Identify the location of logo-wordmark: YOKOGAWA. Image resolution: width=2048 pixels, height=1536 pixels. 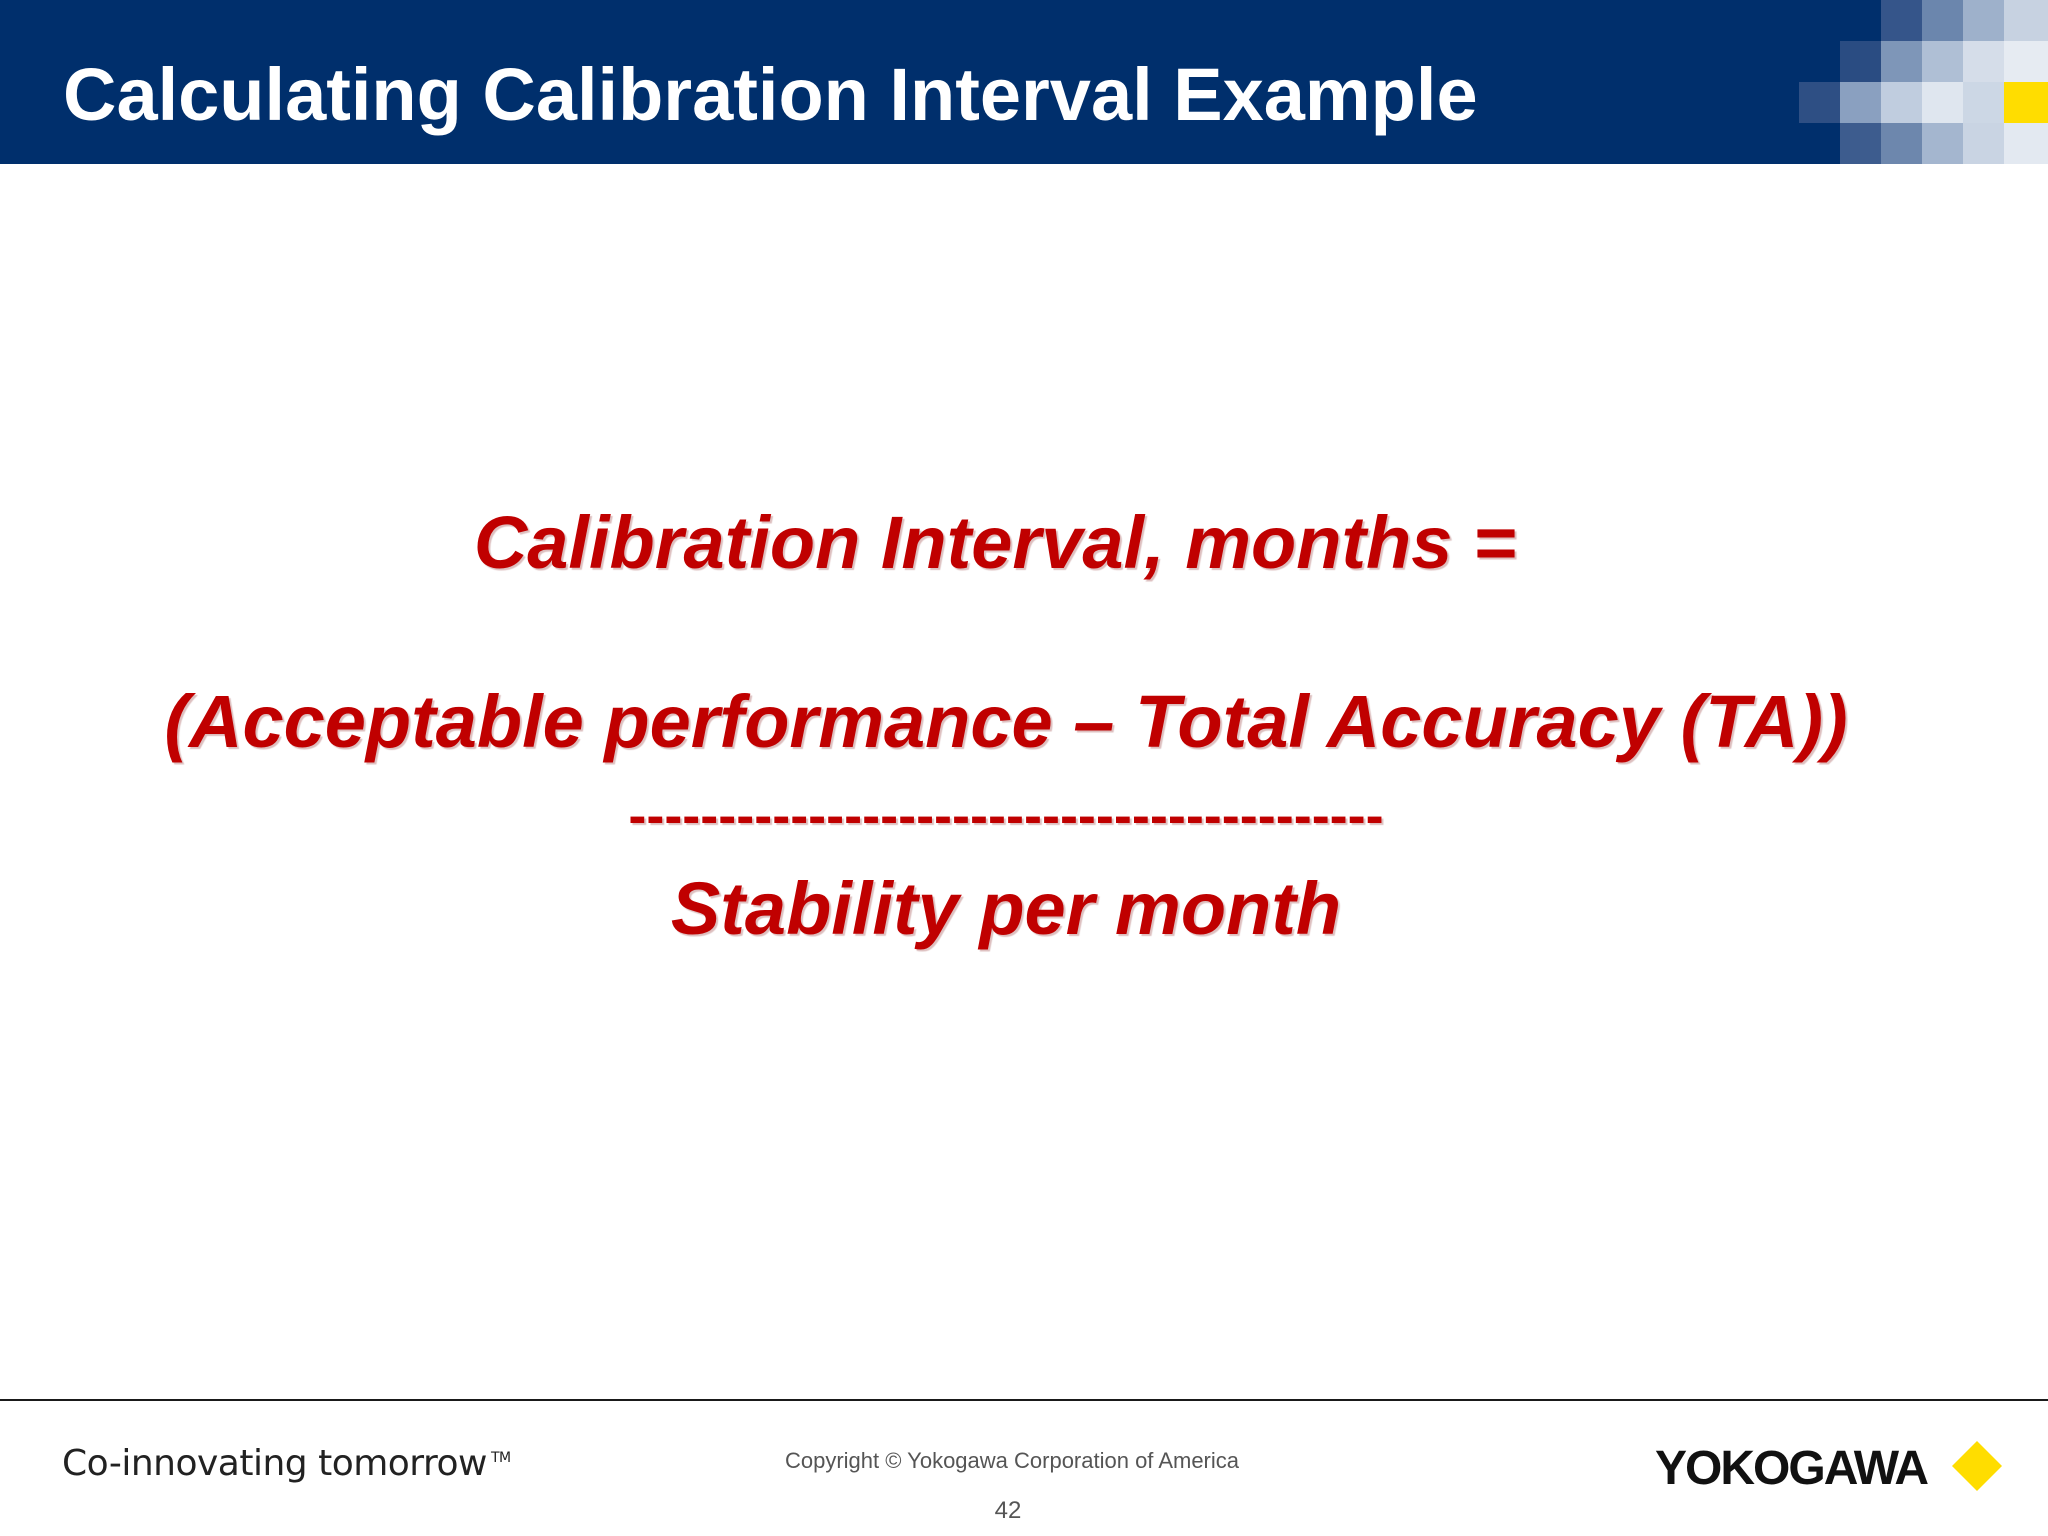
(1792, 1468).